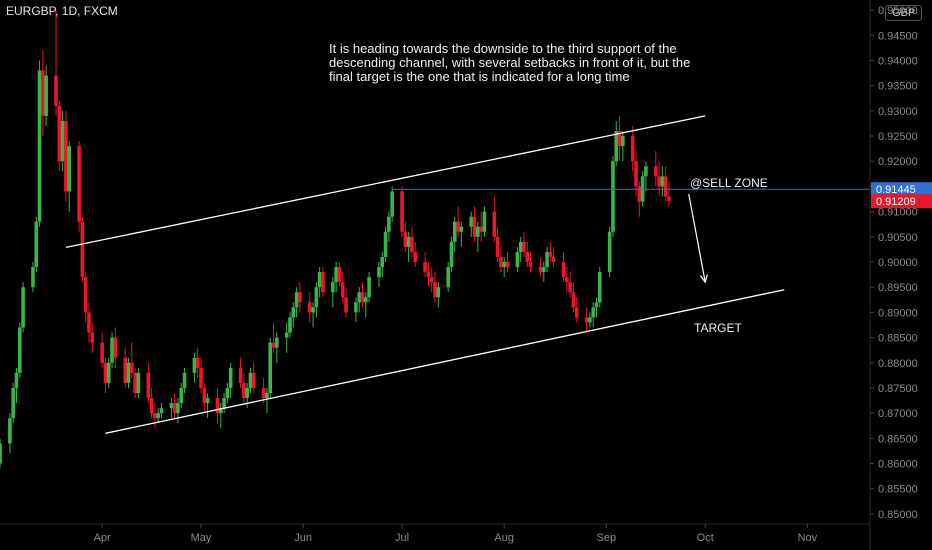 The height and width of the screenshot is (550, 932). Describe the element at coordinates (898, 137) in the screenshot. I see `y-tick-label: 0.92500` at that location.